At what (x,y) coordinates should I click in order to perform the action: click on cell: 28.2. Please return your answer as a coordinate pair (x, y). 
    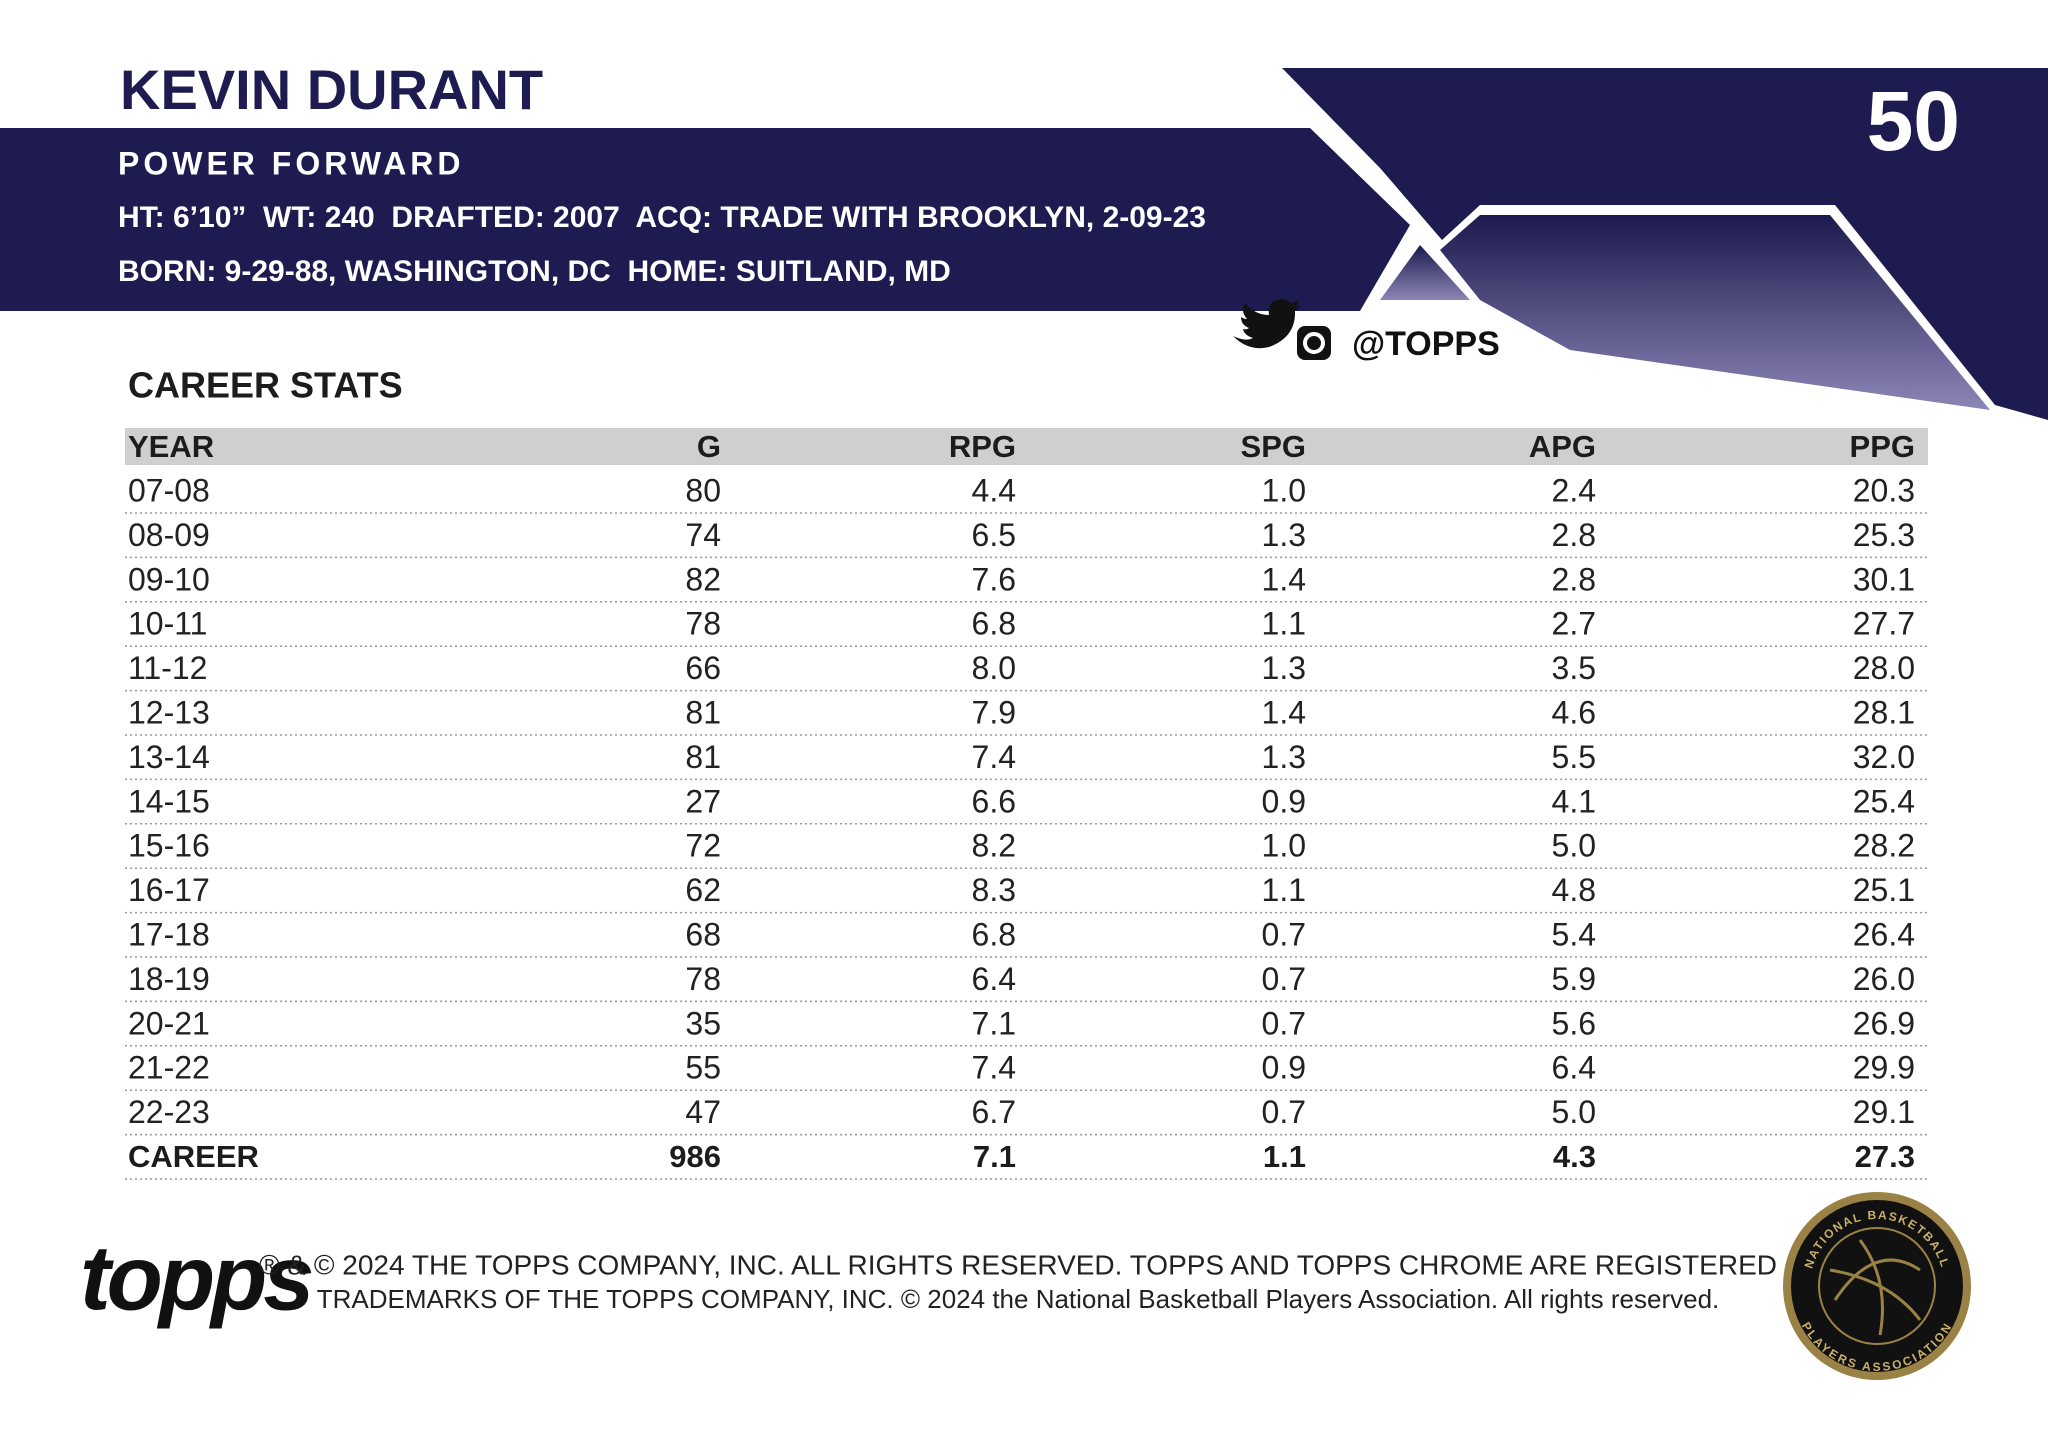
    Looking at the image, I should click on (1884, 846).